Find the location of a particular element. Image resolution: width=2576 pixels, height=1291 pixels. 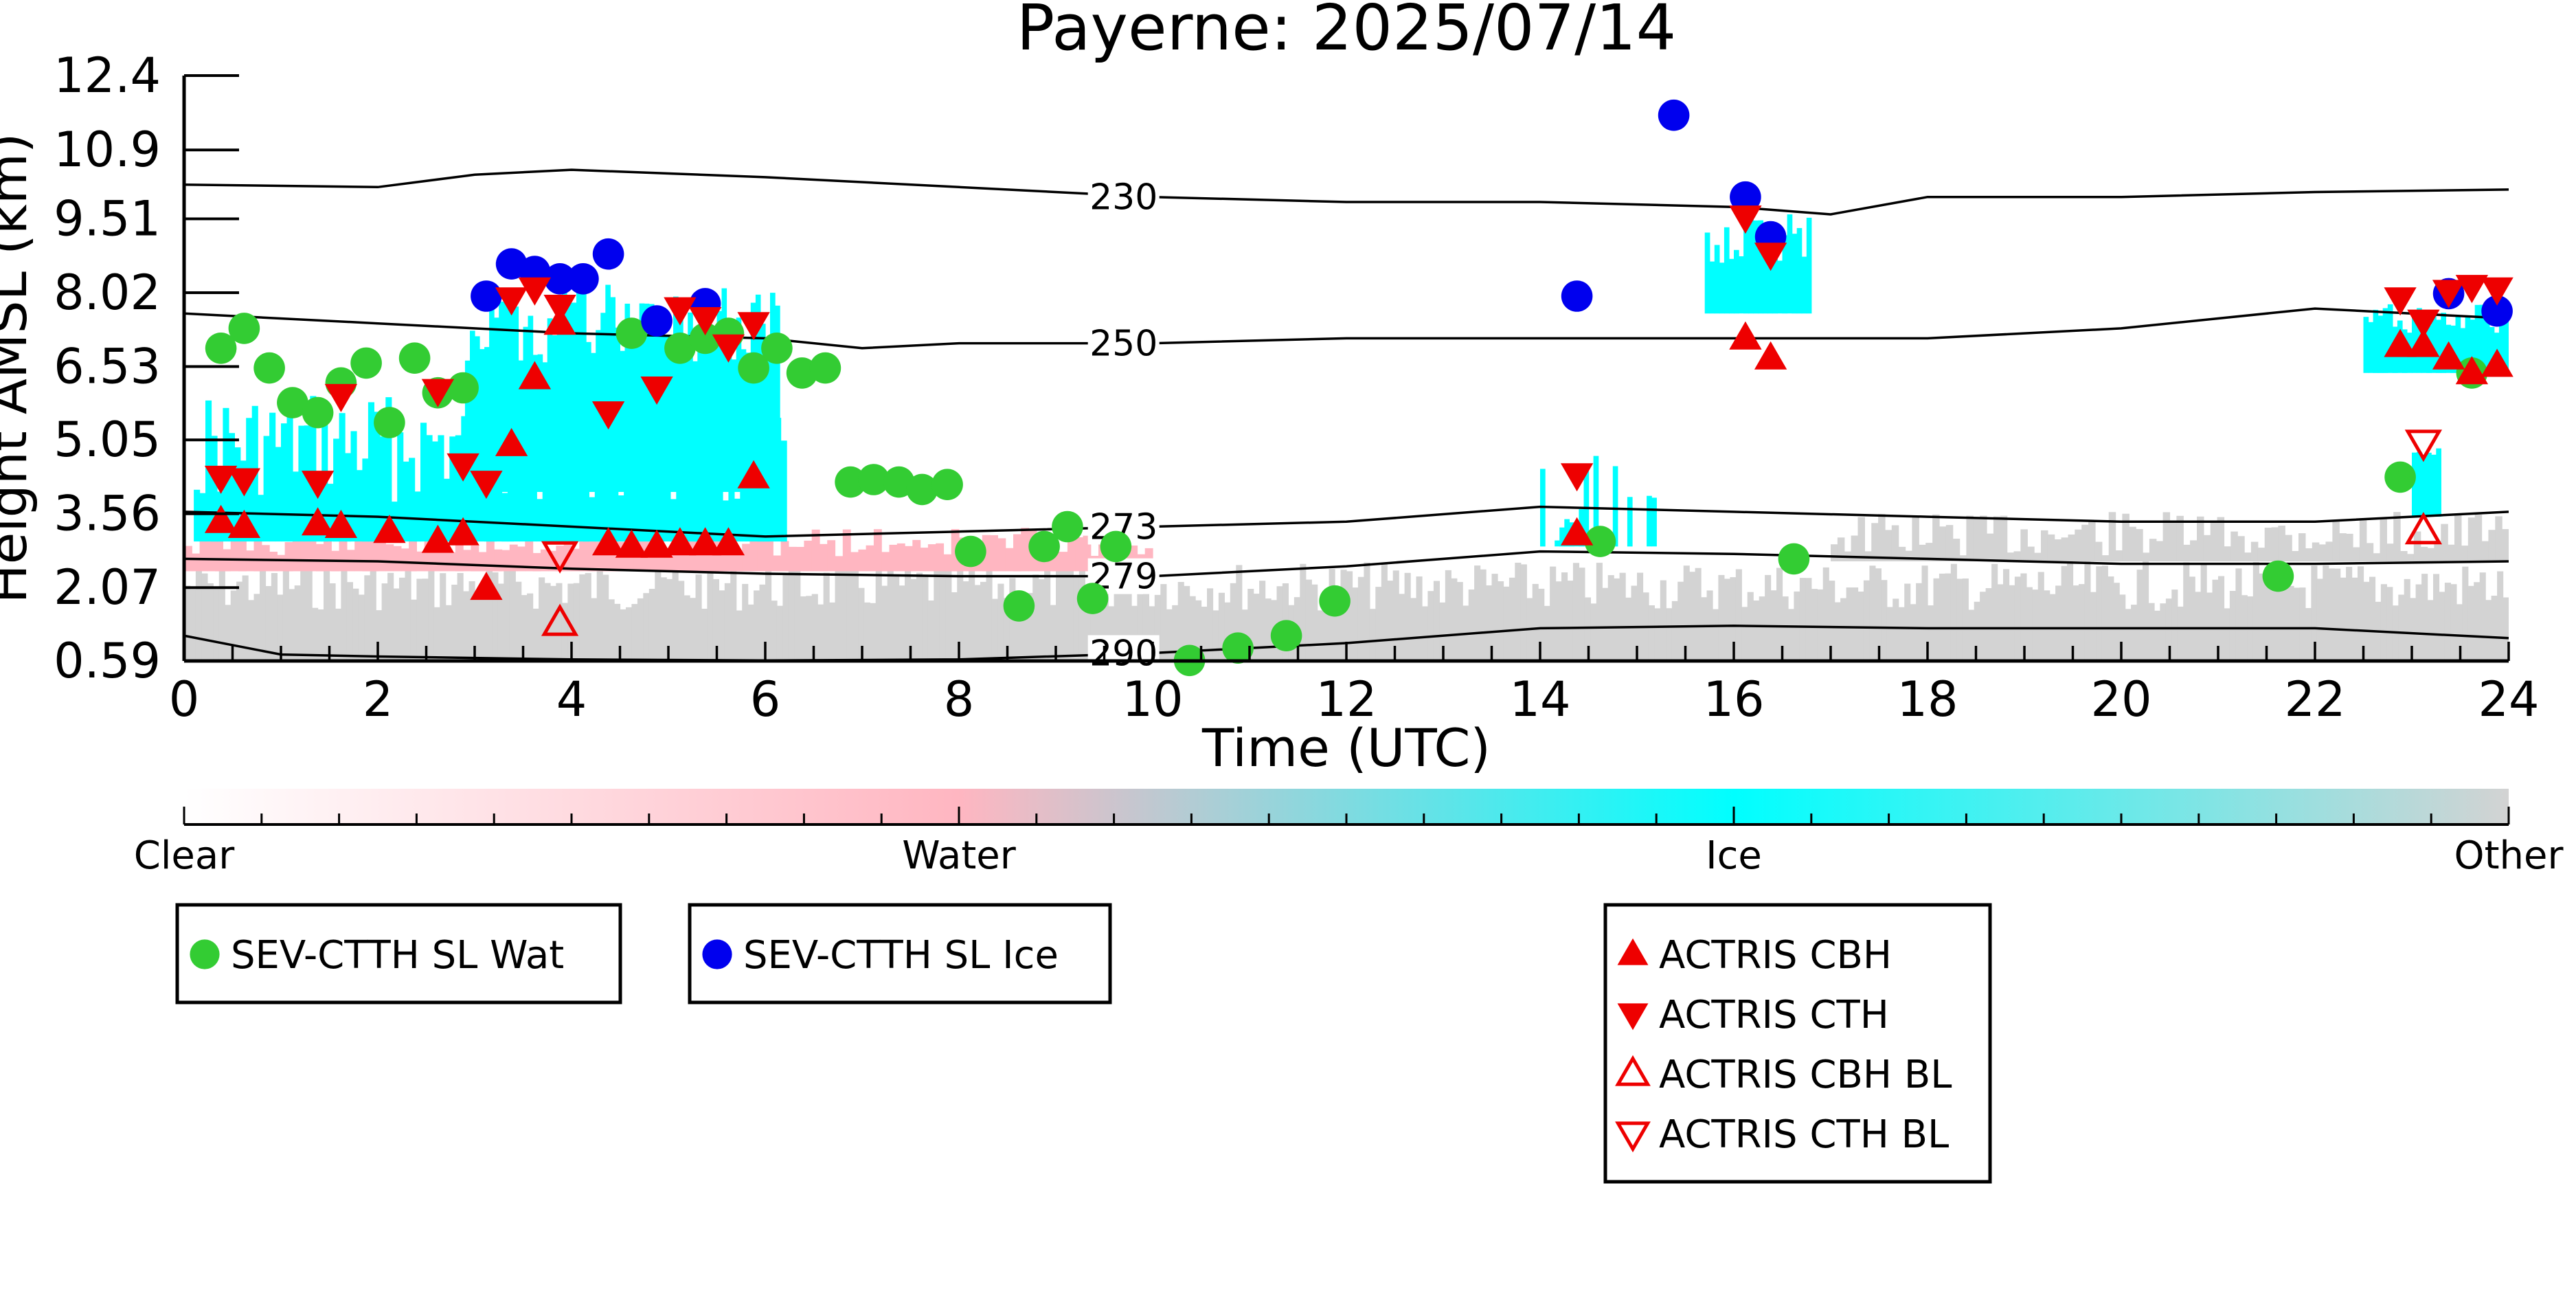

colorbar-ticks is located at coordinates (1346, 815).